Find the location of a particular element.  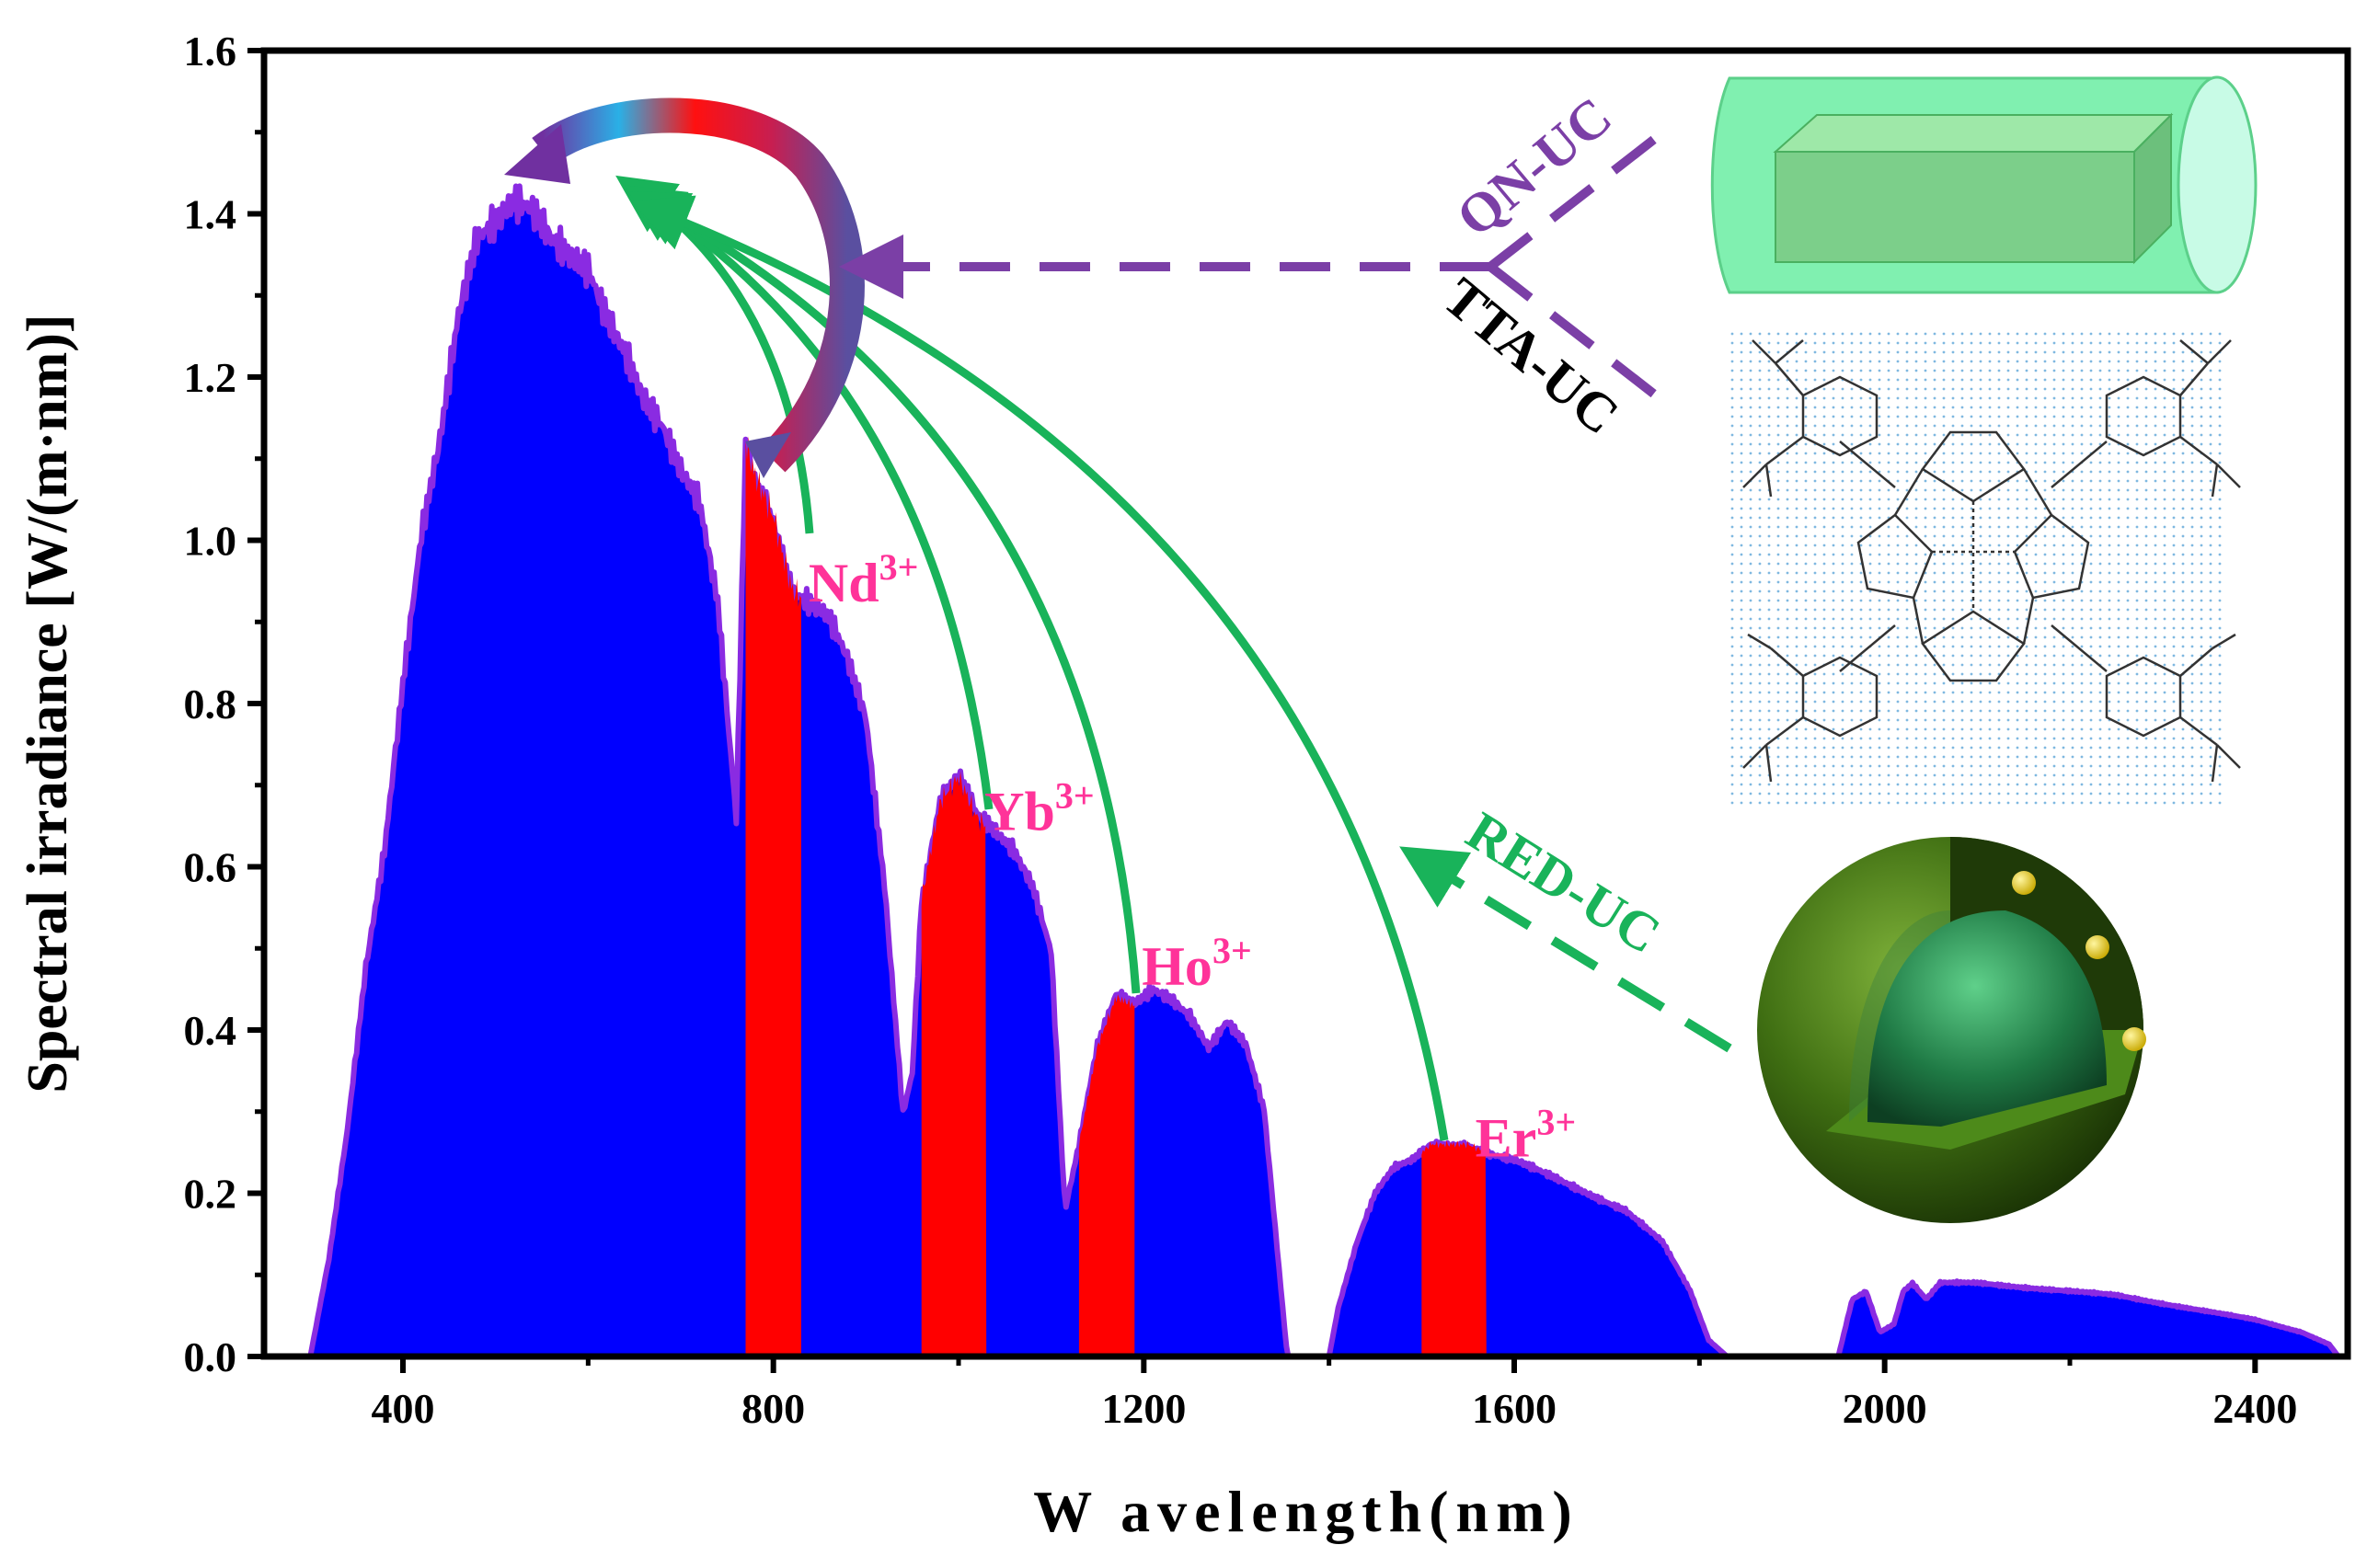

ion-label-nd: Nd3+ is located at coordinates (864, 579).